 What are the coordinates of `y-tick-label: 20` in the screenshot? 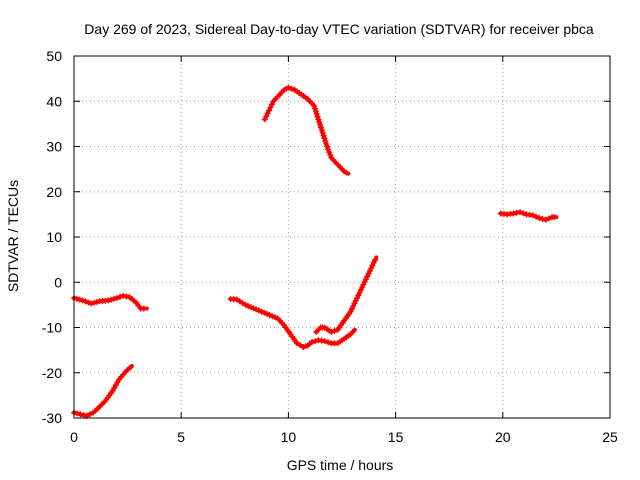 It's located at (54, 192).